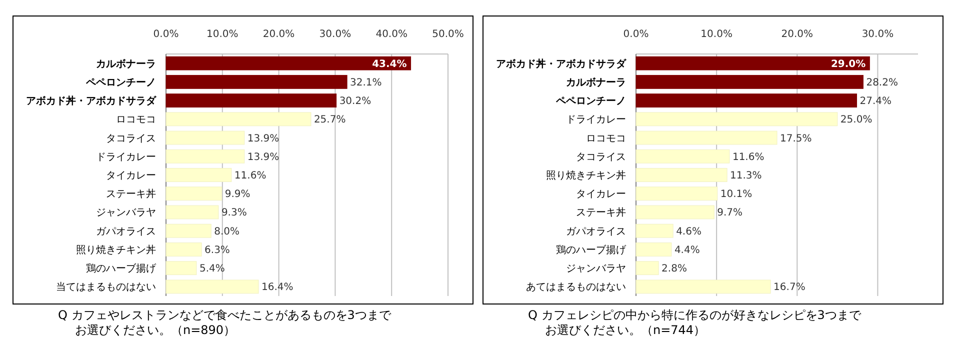 Image resolution: width=957 pixels, height=349 pixels. I want to click on data-label: 4.4%, so click(687, 250).